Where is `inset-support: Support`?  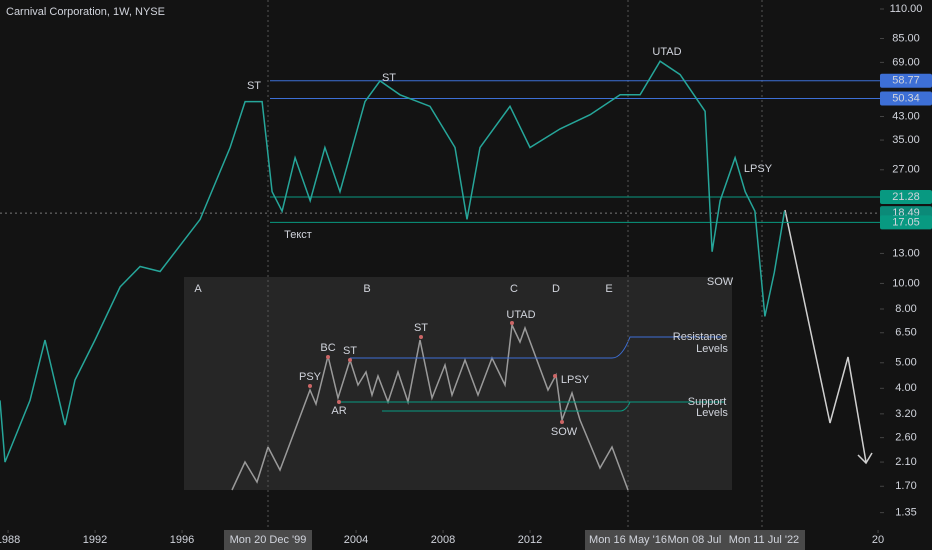
inset-support: Support is located at coordinates (707, 402).